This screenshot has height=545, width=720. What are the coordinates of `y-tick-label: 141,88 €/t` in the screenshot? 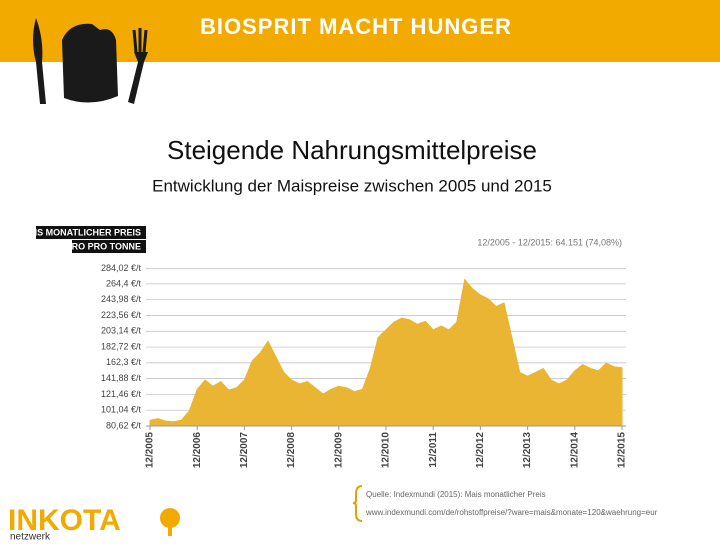 It's located at (121, 378).